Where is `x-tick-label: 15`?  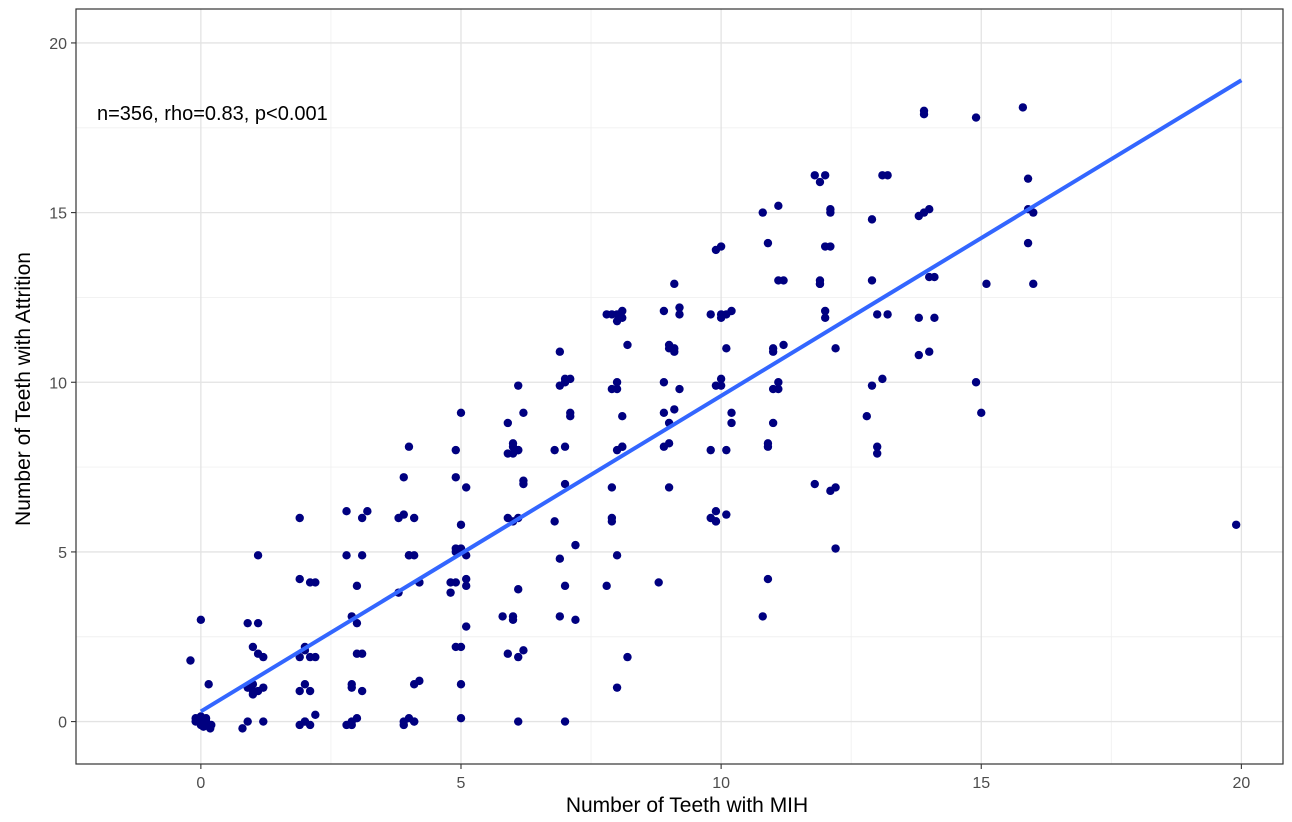
x-tick-label: 15 is located at coordinates (981, 783).